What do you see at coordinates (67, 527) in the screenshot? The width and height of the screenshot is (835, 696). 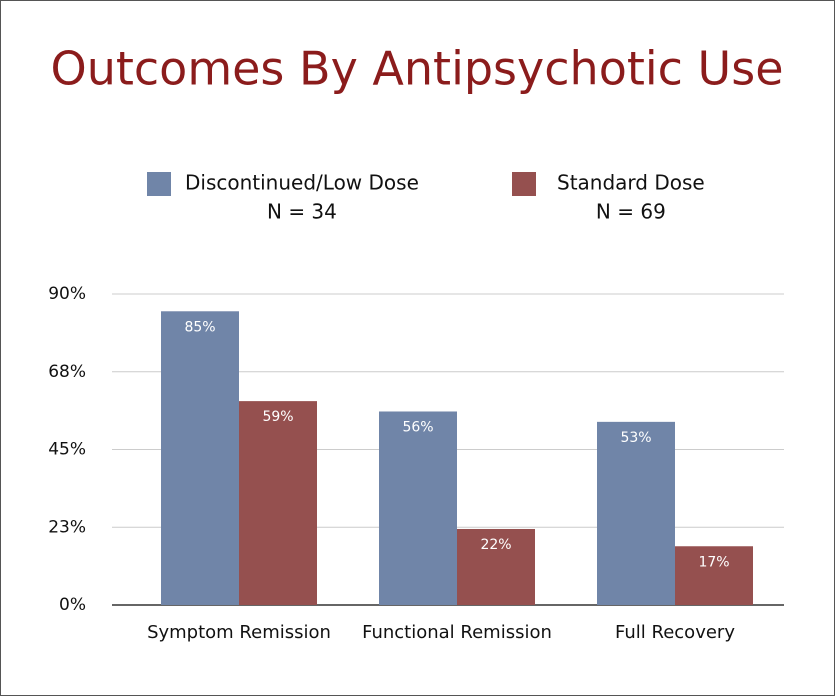 I see `y-tick-label: 23%` at bounding box center [67, 527].